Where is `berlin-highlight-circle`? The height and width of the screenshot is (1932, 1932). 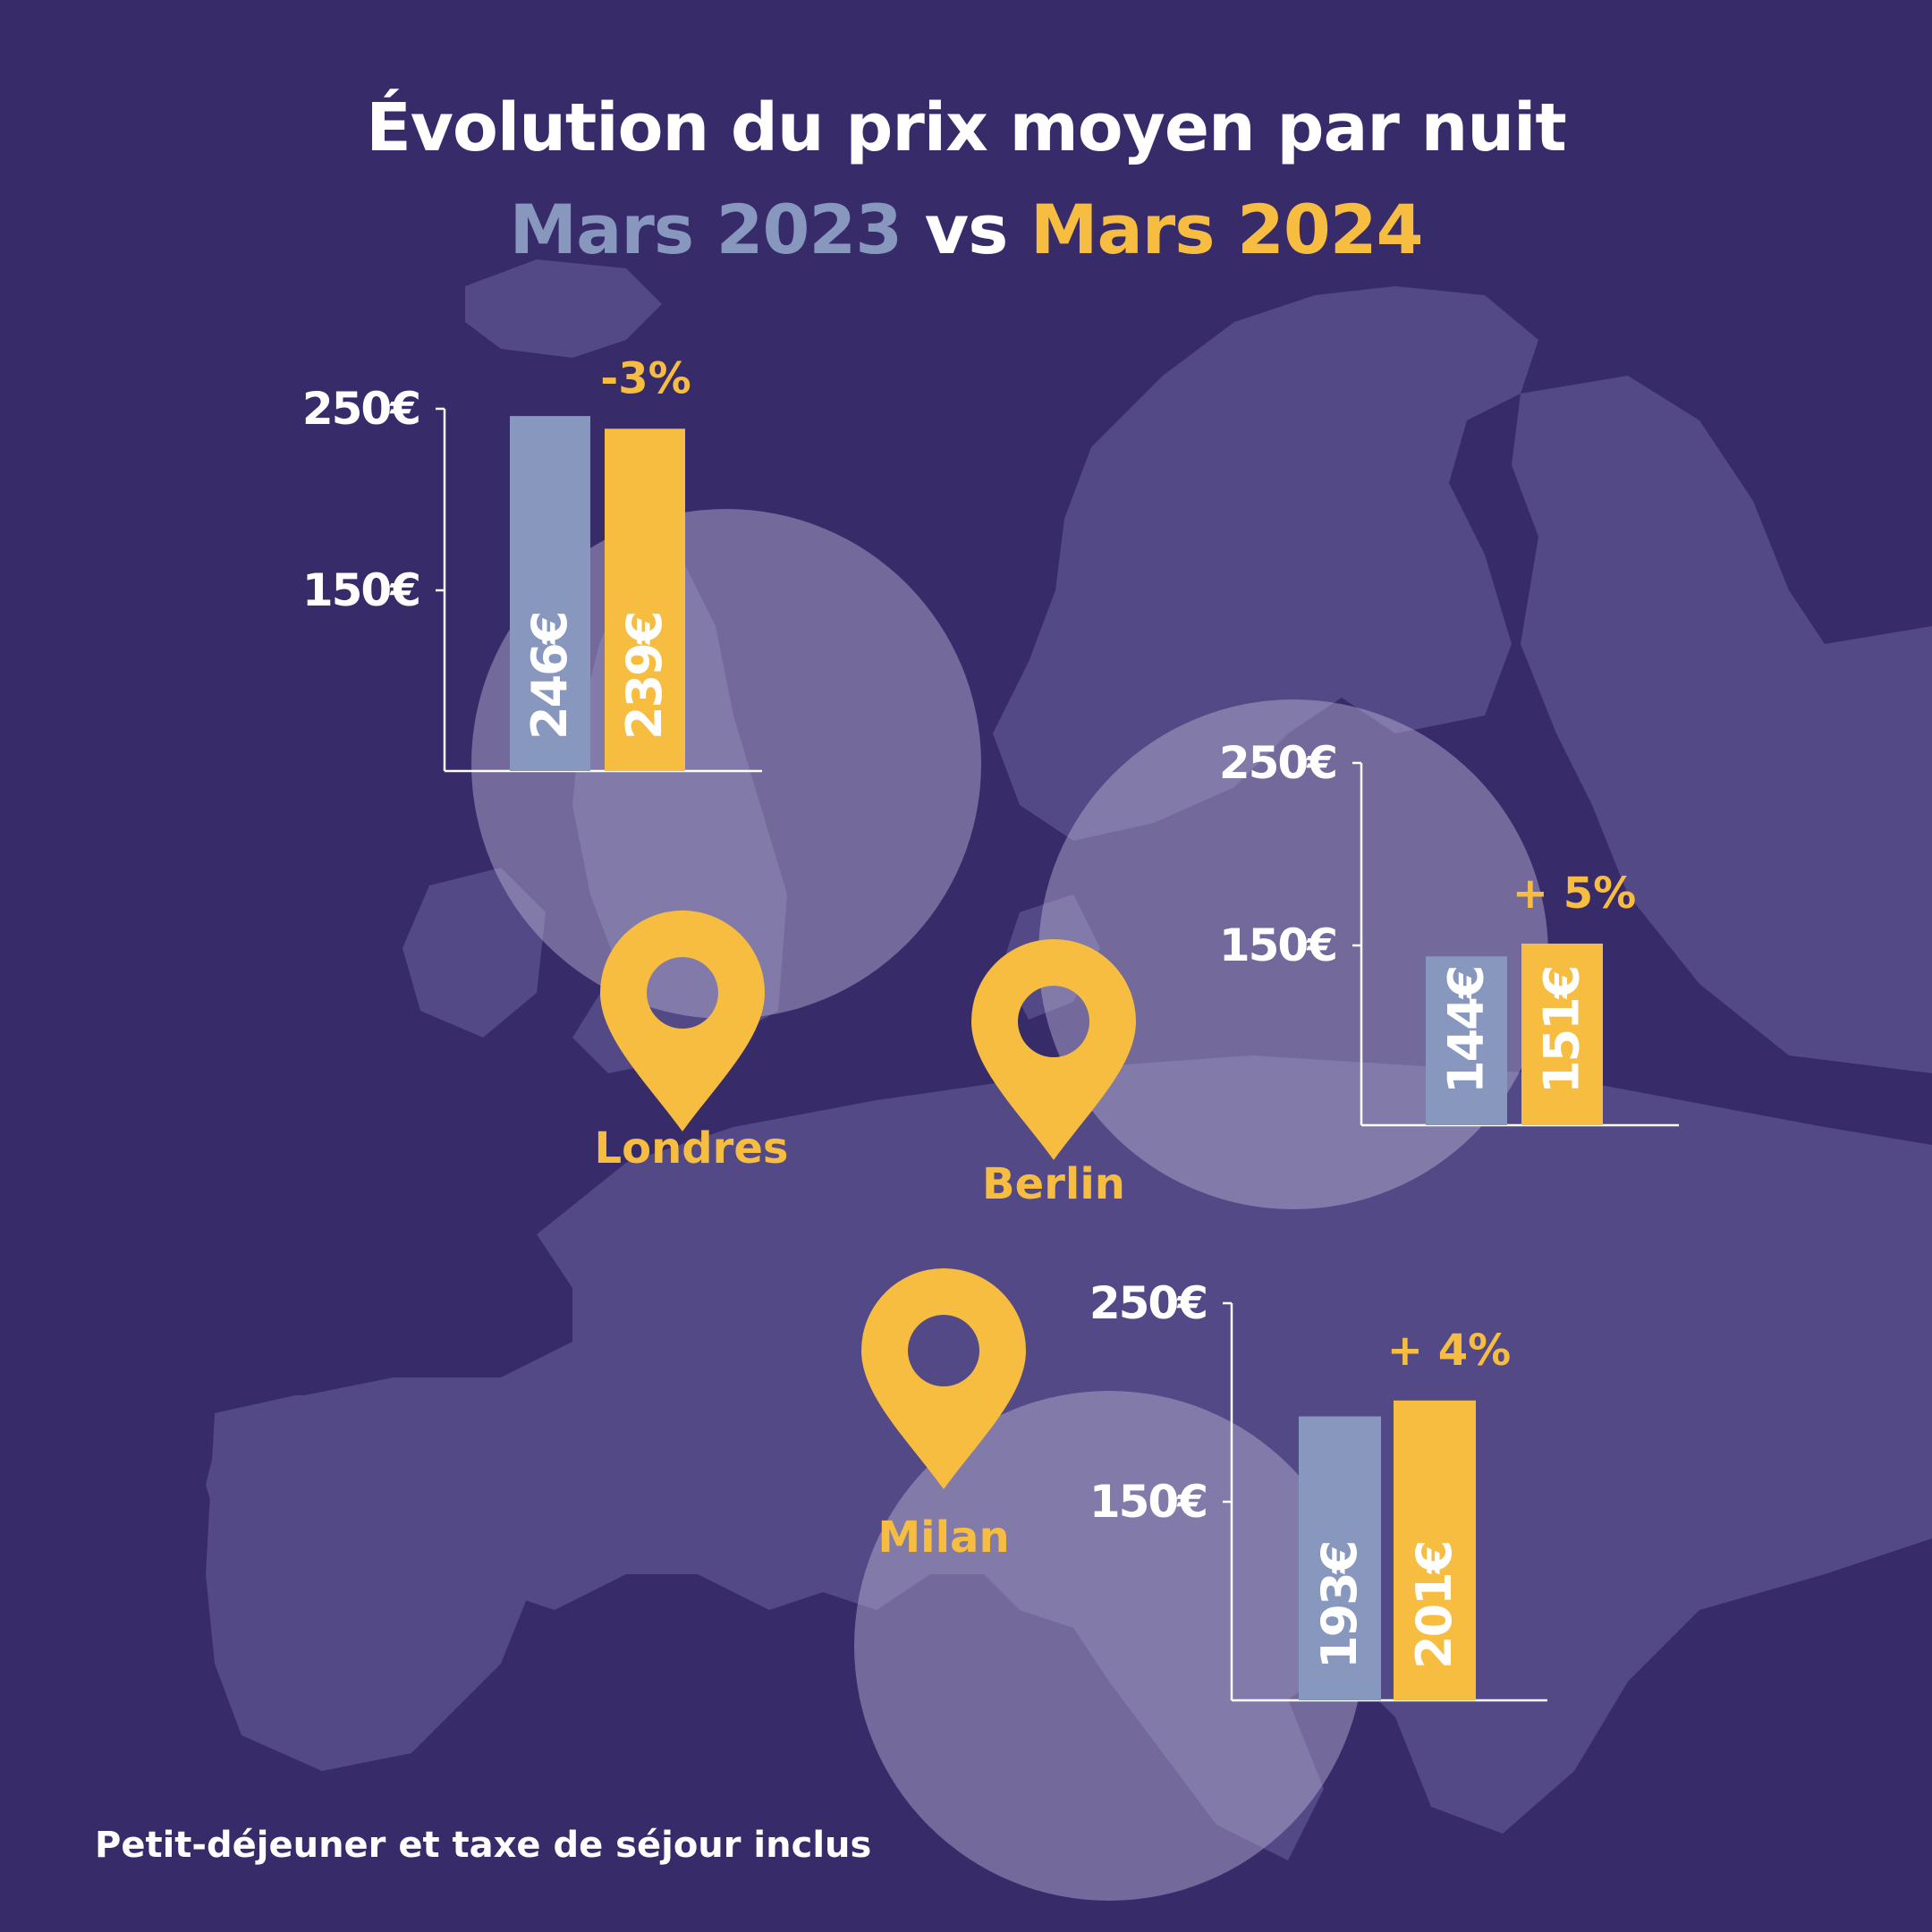 berlin-highlight-circle is located at coordinates (1293, 954).